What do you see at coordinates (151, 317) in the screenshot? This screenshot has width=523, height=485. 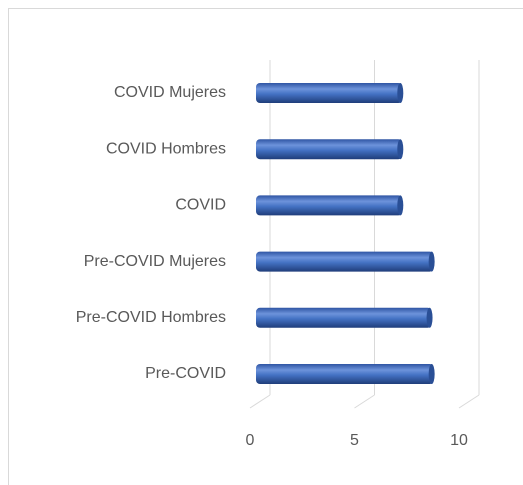 I see `y-tick-label: Pre-COVID Hombres` at bounding box center [151, 317].